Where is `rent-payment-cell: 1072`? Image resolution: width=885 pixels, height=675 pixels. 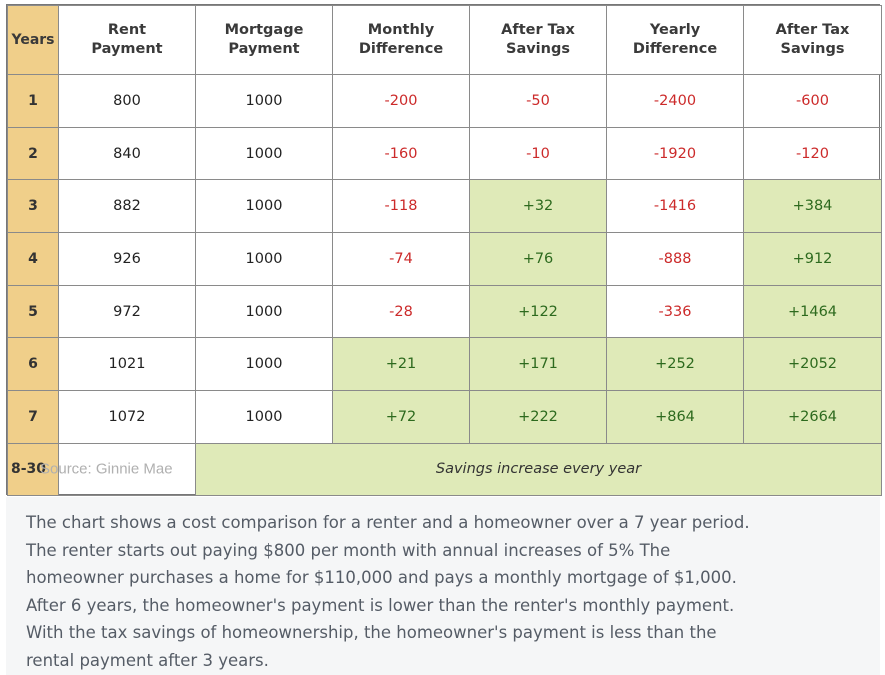
rent-payment-cell: 1072 is located at coordinates (127, 417).